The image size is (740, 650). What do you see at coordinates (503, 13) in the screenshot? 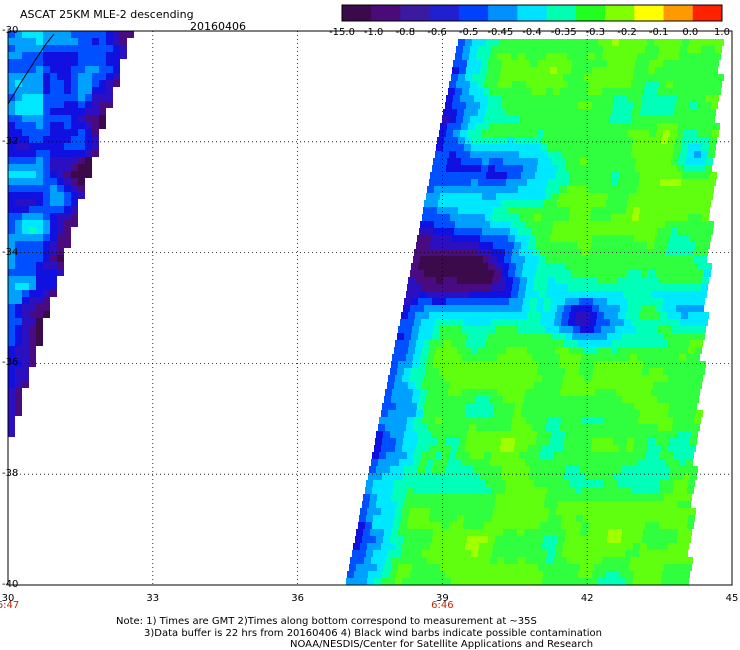
I see `colorbar-segment` at bounding box center [503, 13].